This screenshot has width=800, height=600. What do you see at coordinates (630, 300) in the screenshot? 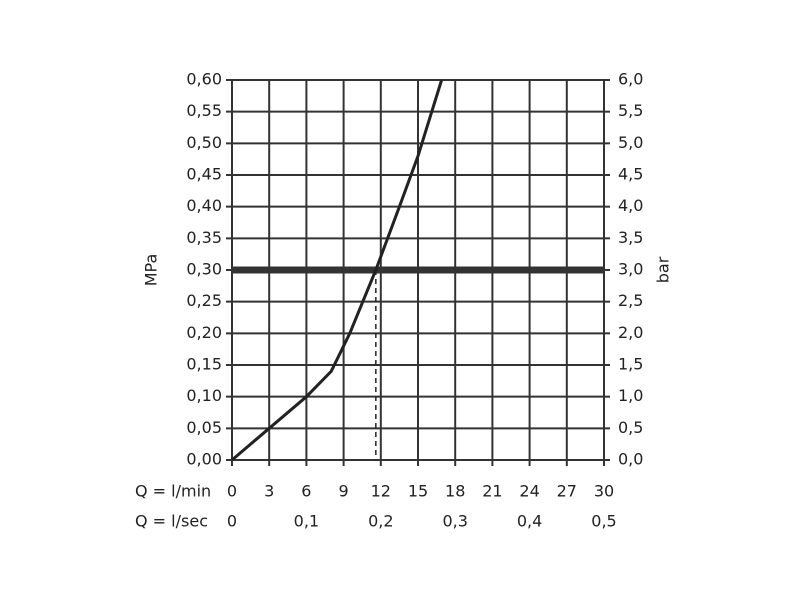
I see `y2-tick-label: 2,5` at bounding box center [630, 300].